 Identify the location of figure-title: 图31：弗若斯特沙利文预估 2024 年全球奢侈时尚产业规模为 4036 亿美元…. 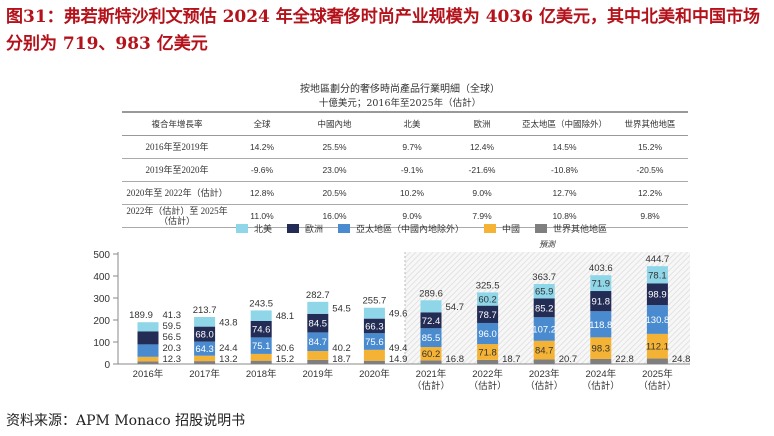
(383, 30).